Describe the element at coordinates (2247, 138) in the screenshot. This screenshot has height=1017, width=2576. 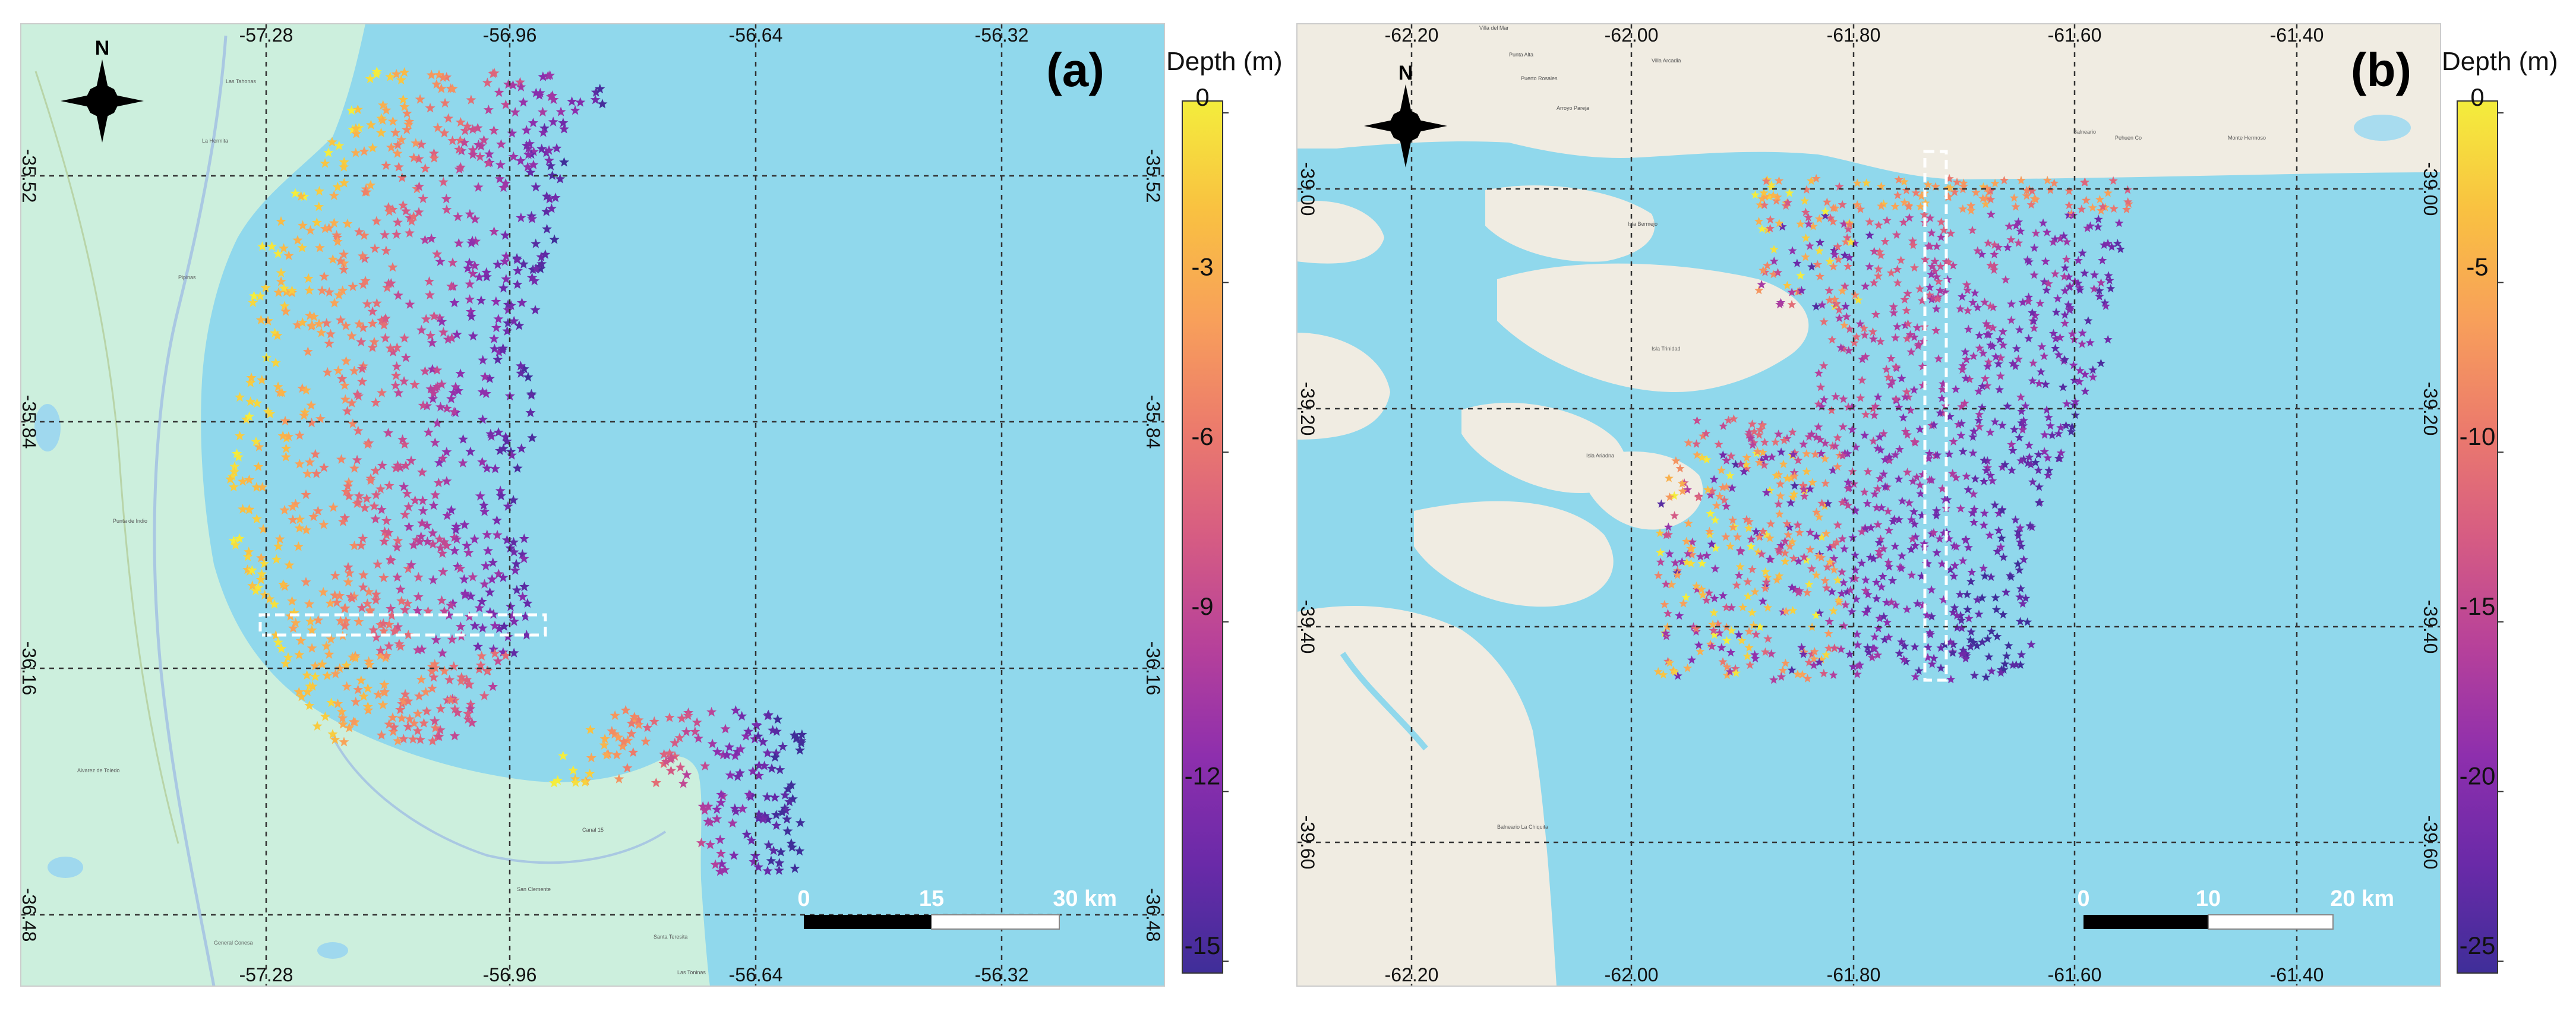
I see `town-label: Monte Hermoso` at that location.